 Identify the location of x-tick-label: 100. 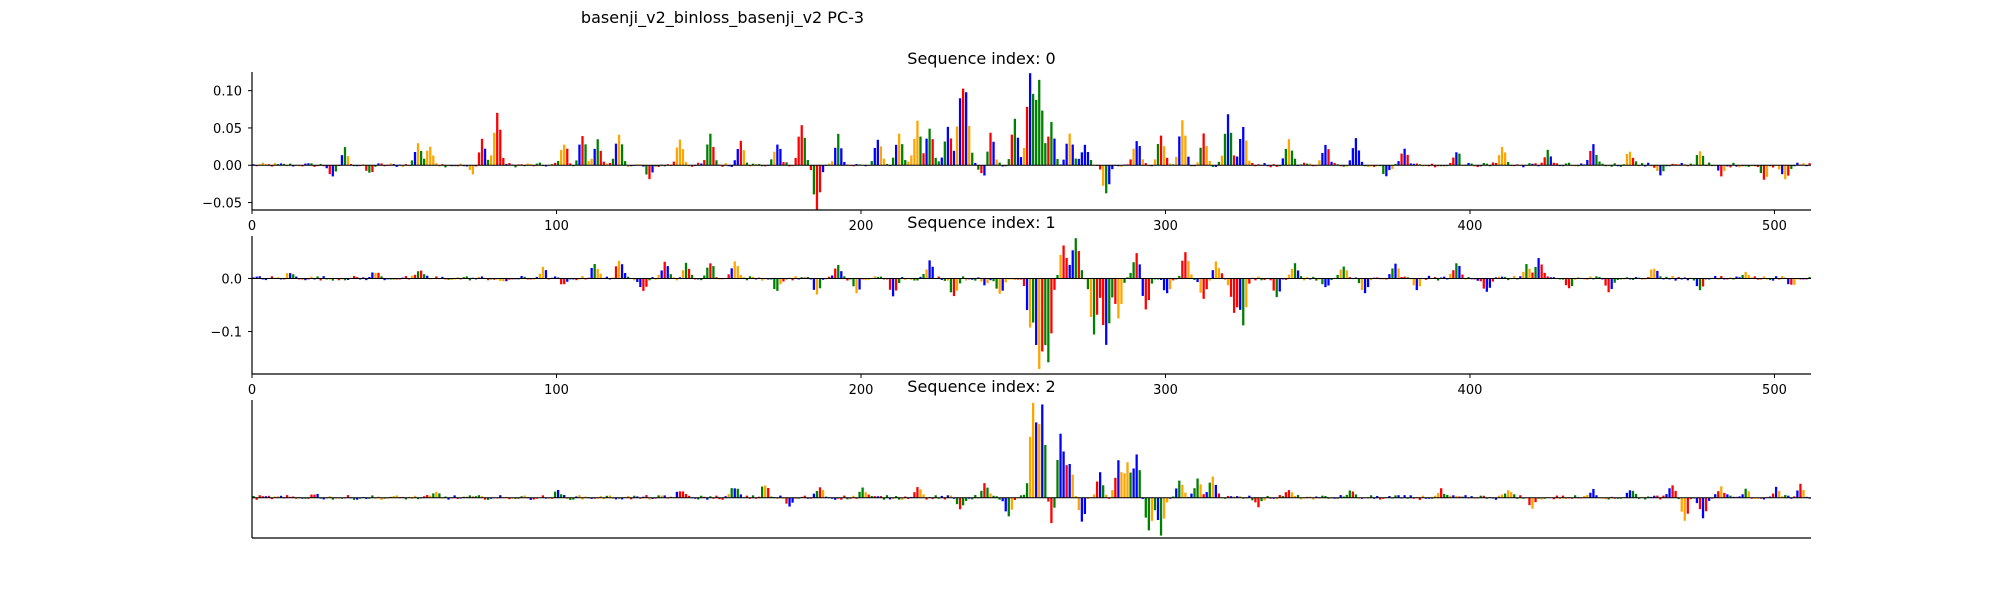
(556, 390).